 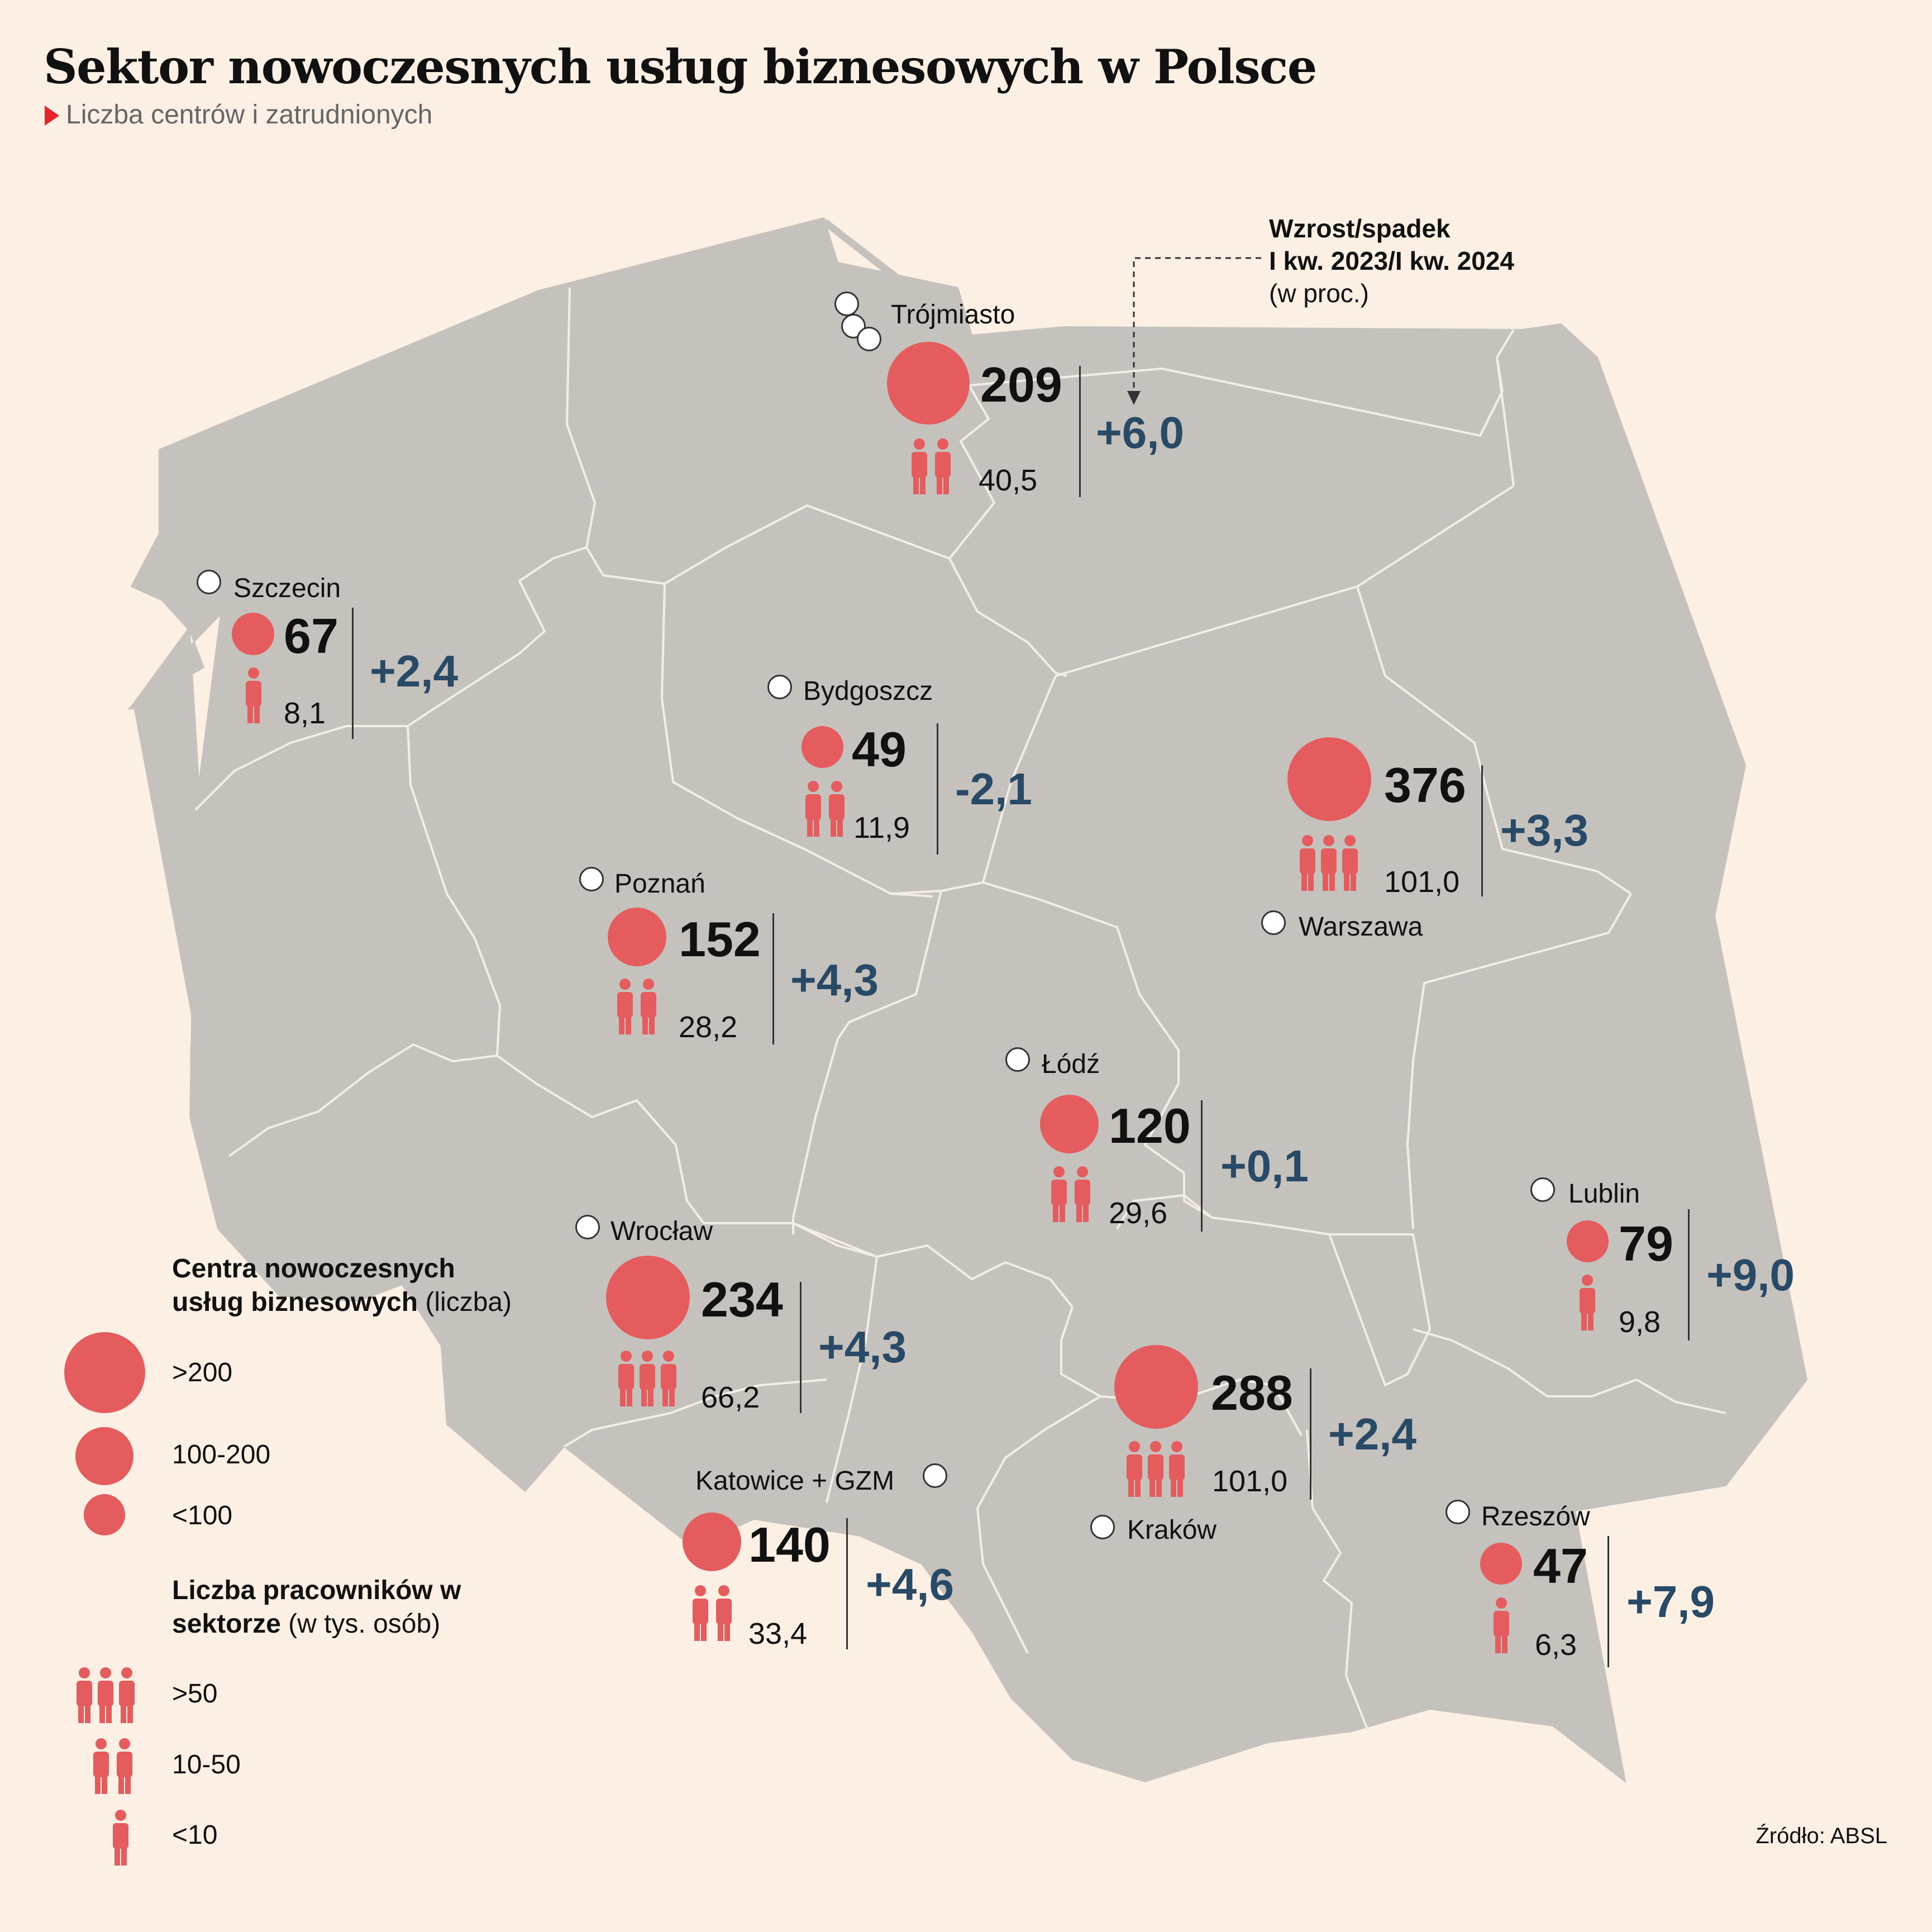 I want to click on employees-value-trojmiasto: 40,5, so click(x=1009, y=481).